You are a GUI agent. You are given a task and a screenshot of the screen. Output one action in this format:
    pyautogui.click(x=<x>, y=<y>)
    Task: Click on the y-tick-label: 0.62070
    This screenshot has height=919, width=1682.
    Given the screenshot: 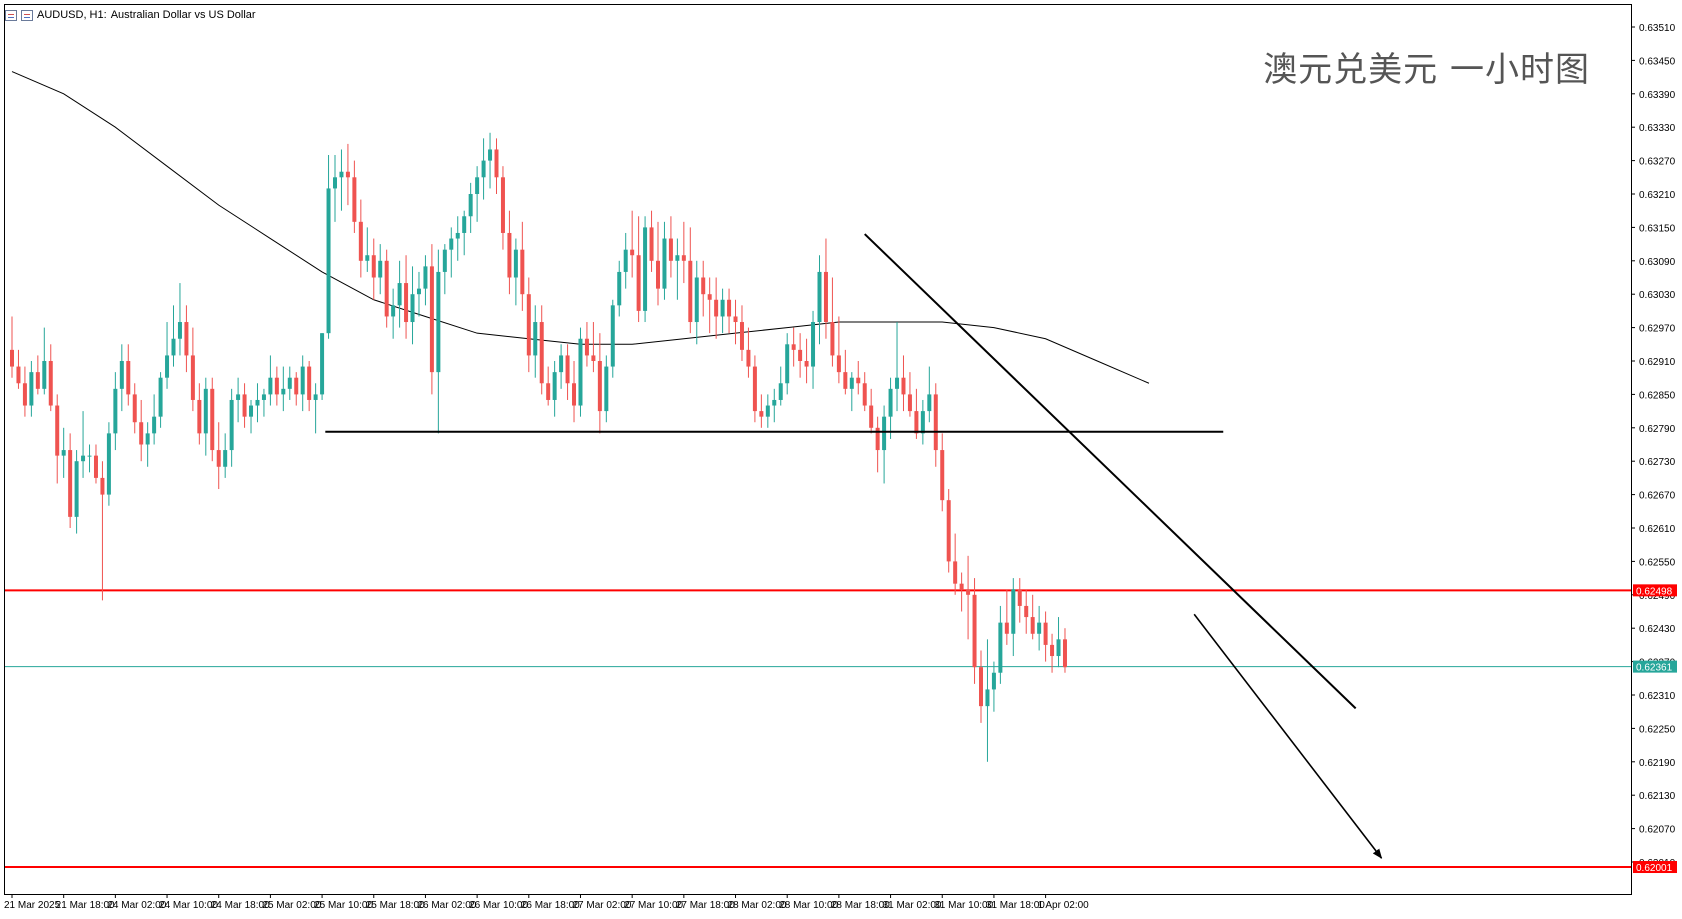 What is the action you would take?
    pyautogui.click(x=1657, y=830)
    